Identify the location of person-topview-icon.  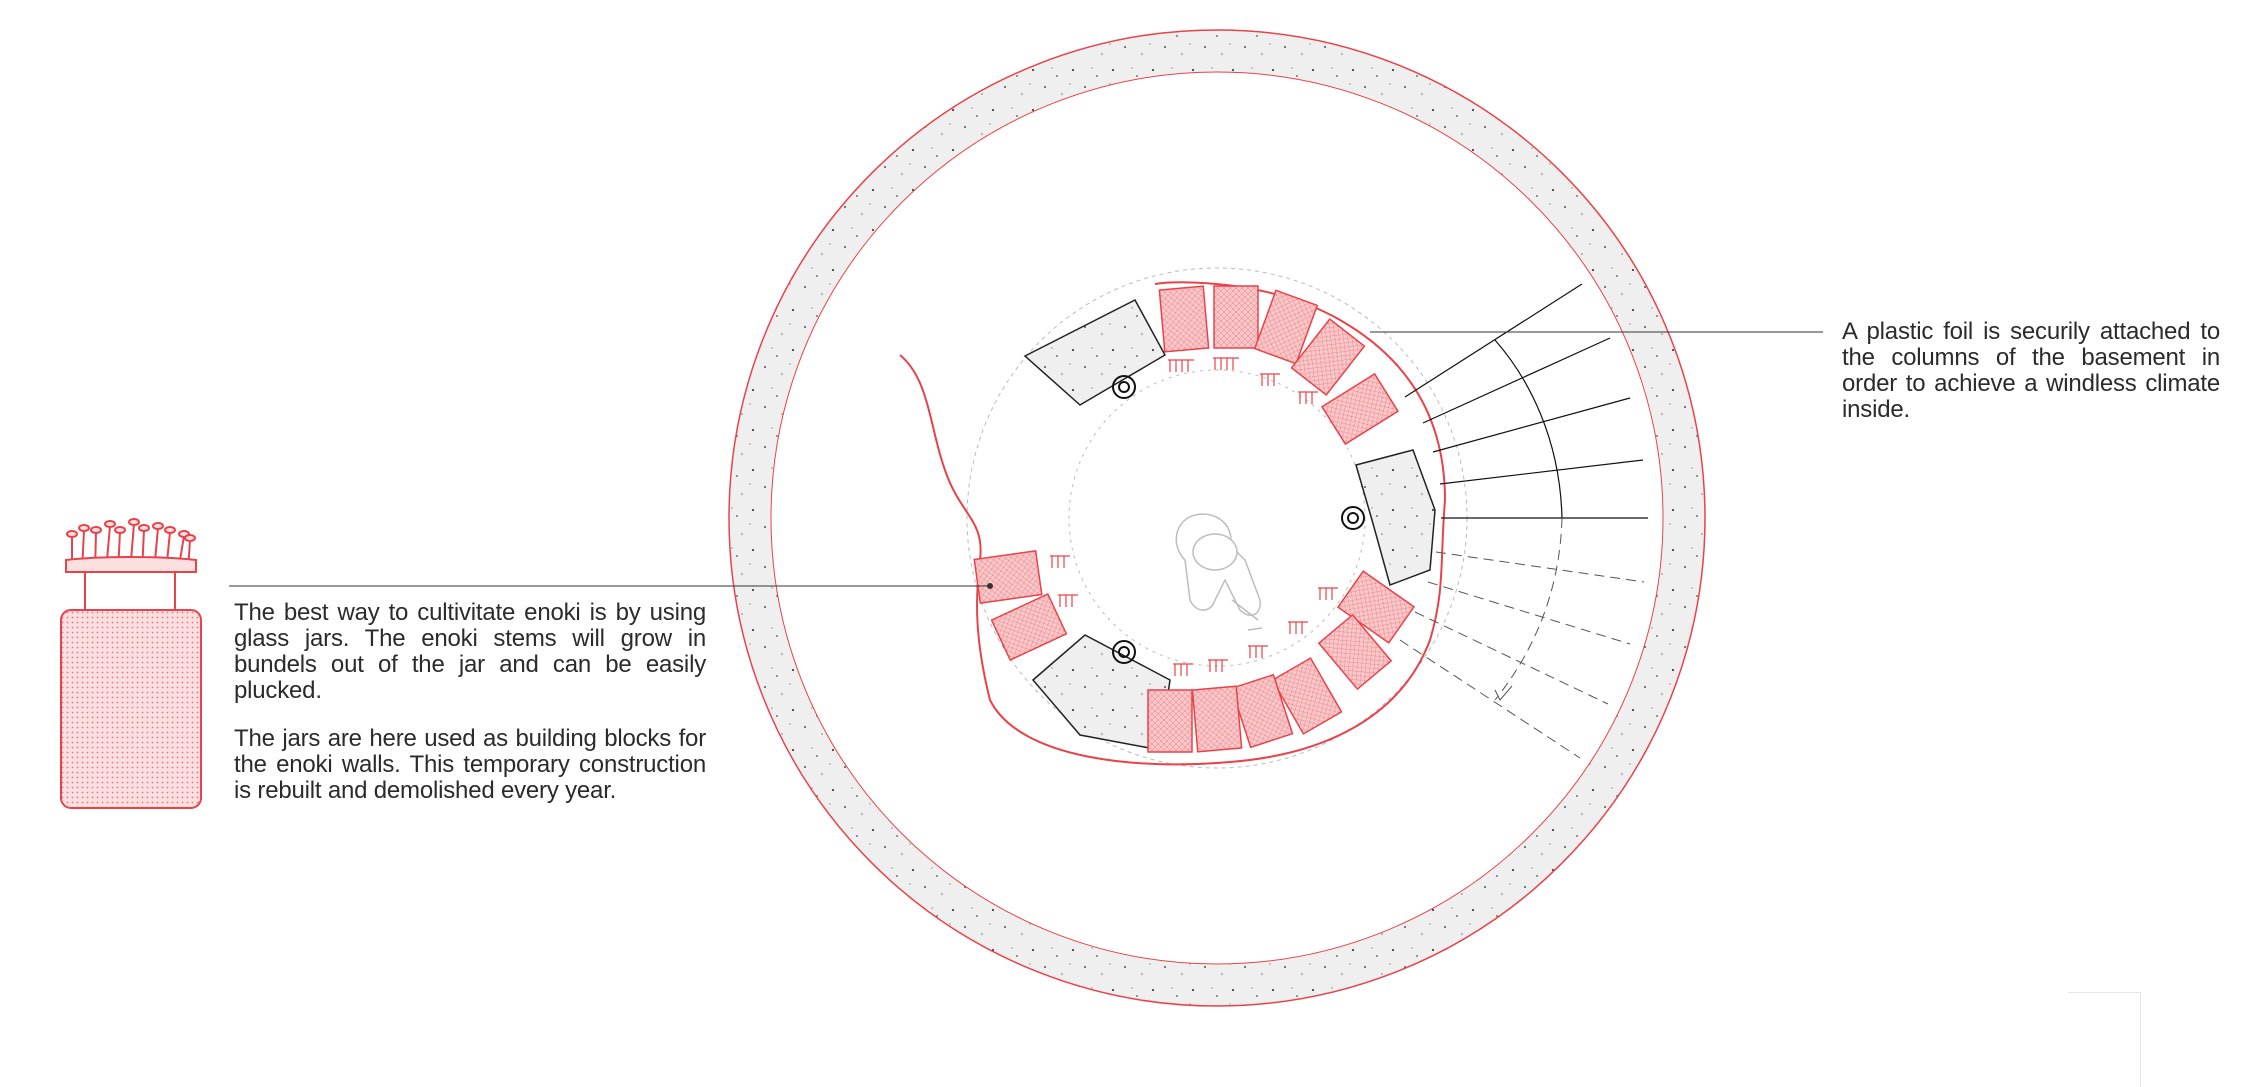
(1219, 572).